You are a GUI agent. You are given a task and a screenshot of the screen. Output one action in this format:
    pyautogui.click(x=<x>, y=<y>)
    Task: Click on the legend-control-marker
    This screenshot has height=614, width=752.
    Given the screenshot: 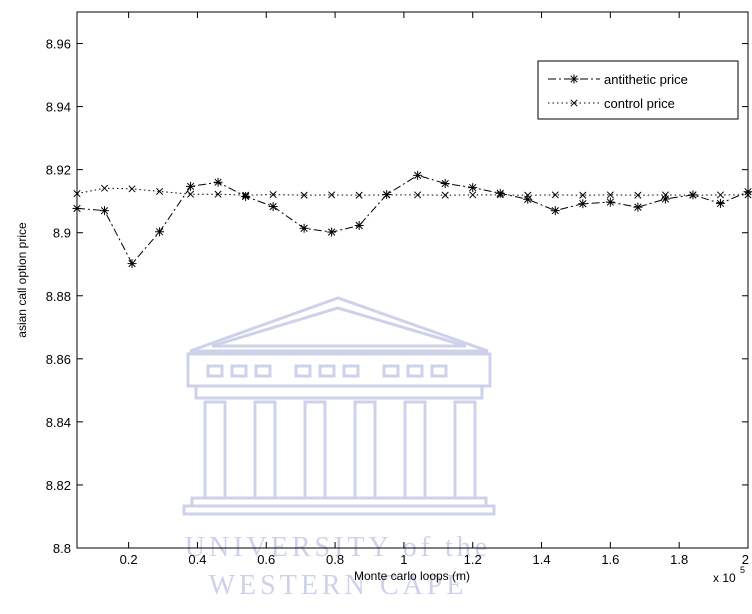 What is the action you would take?
    pyautogui.click(x=574, y=103)
    